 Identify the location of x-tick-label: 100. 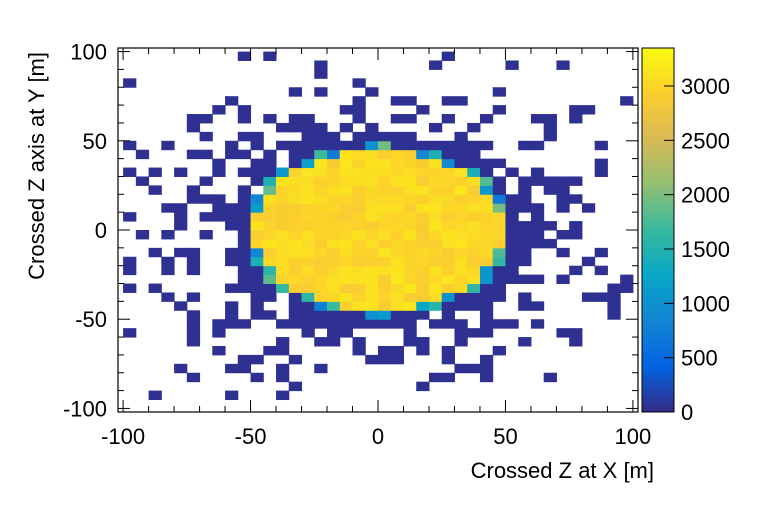
(633, 436).